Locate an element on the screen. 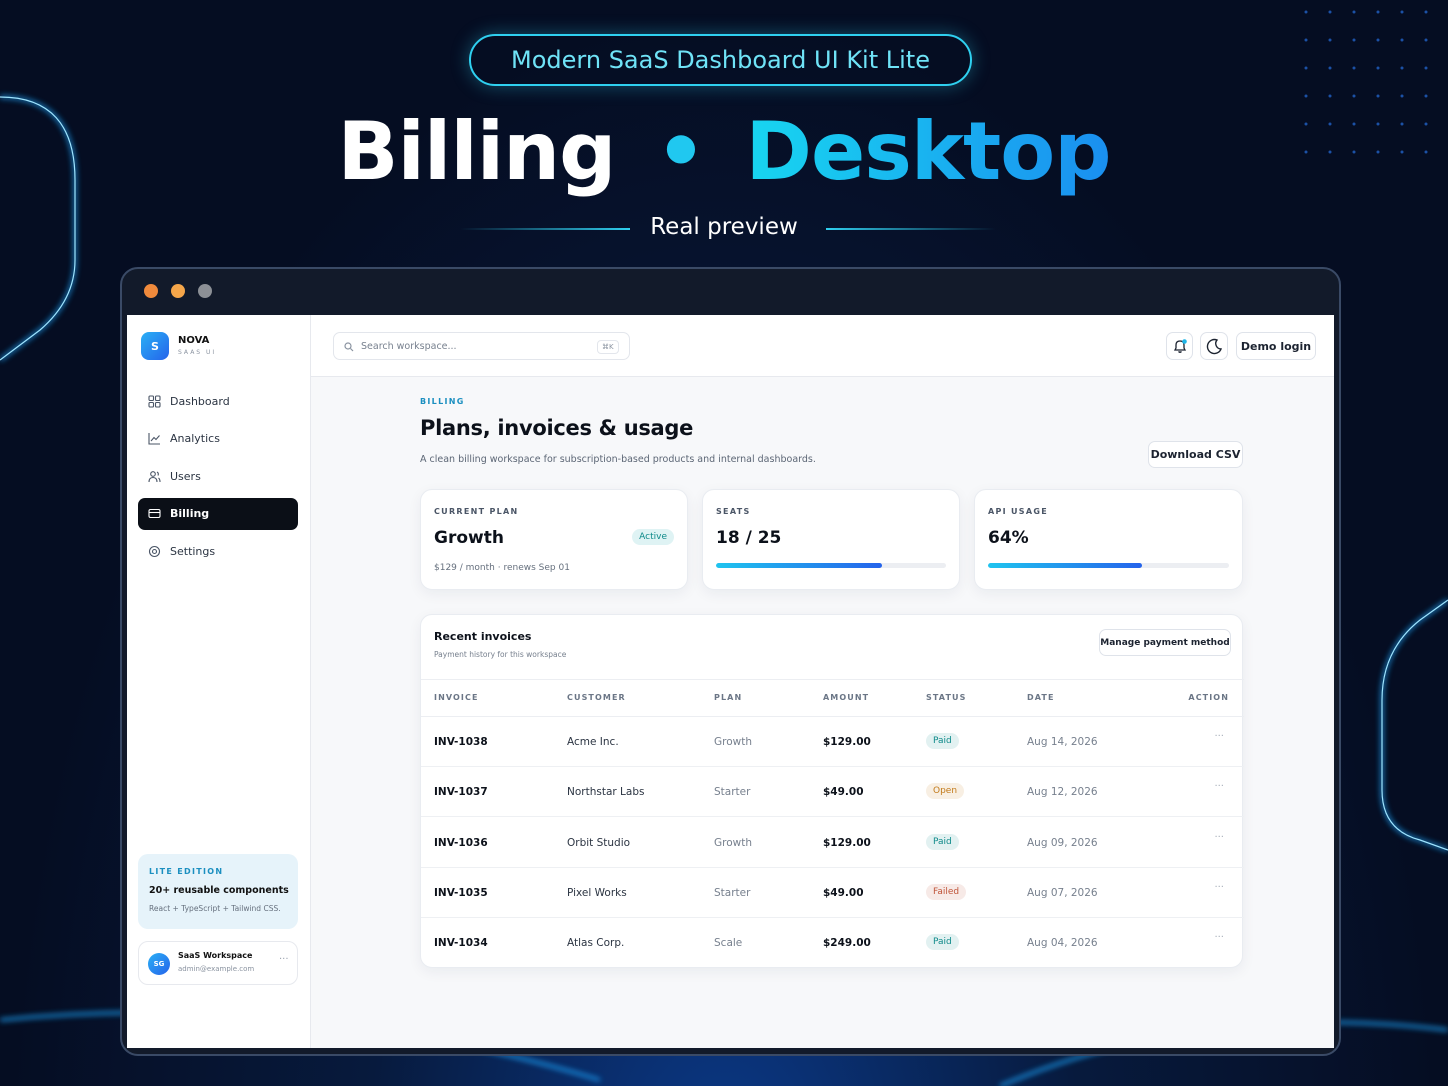  invoices-title: Recent invoices is located at coordinates (483, 636).